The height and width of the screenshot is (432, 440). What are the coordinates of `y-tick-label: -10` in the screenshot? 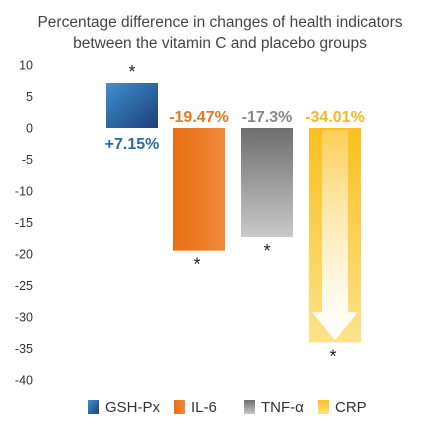 It's located at (24, 192).